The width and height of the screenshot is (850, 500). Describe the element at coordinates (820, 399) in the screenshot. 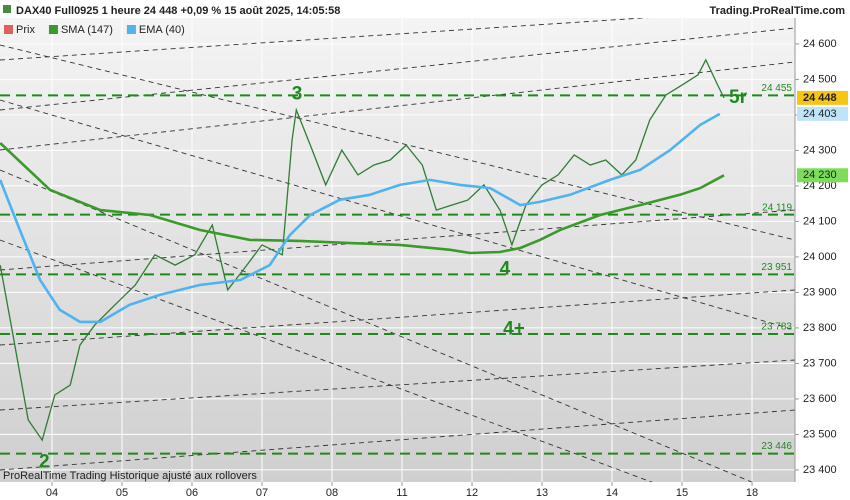

I see `y-tick-label: 23 600` at that location.